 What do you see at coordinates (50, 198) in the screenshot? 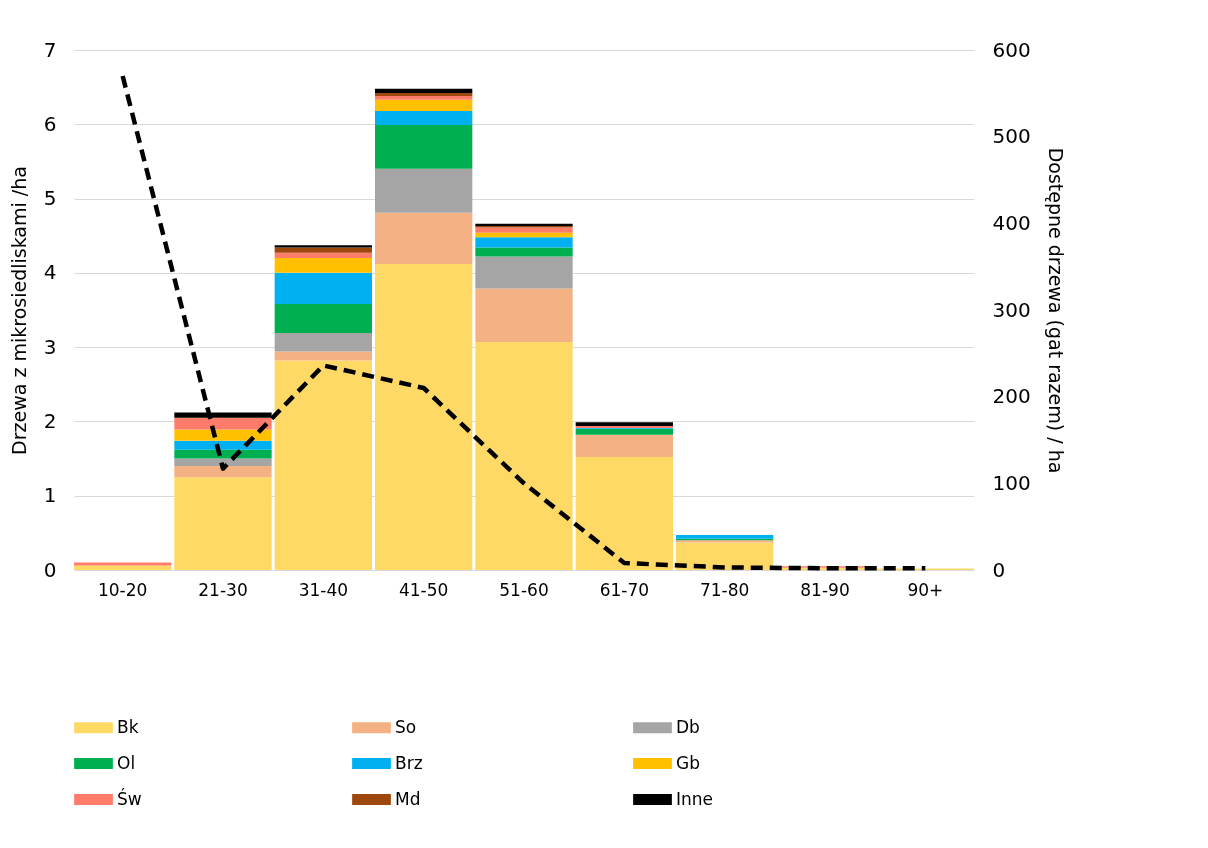
I see `y-tick-label: 5` at bounding box center [50, 198].